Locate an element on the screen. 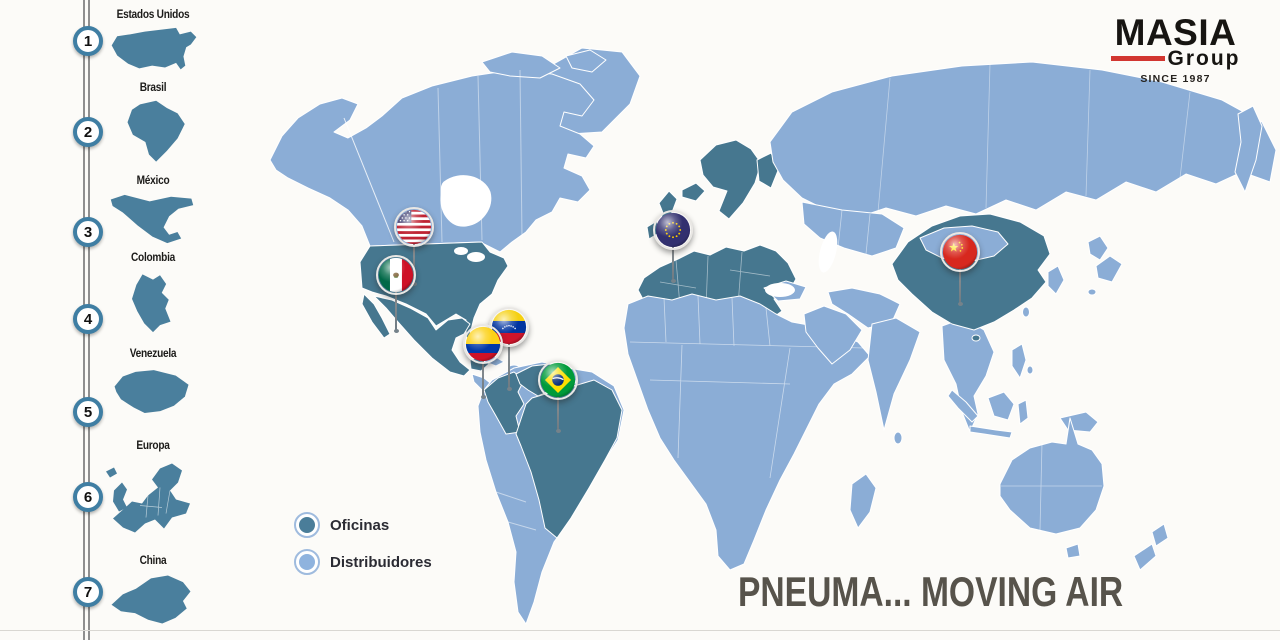 The image size is (1280, 640). usa-flag-icon is located at coordinates (414, 227).